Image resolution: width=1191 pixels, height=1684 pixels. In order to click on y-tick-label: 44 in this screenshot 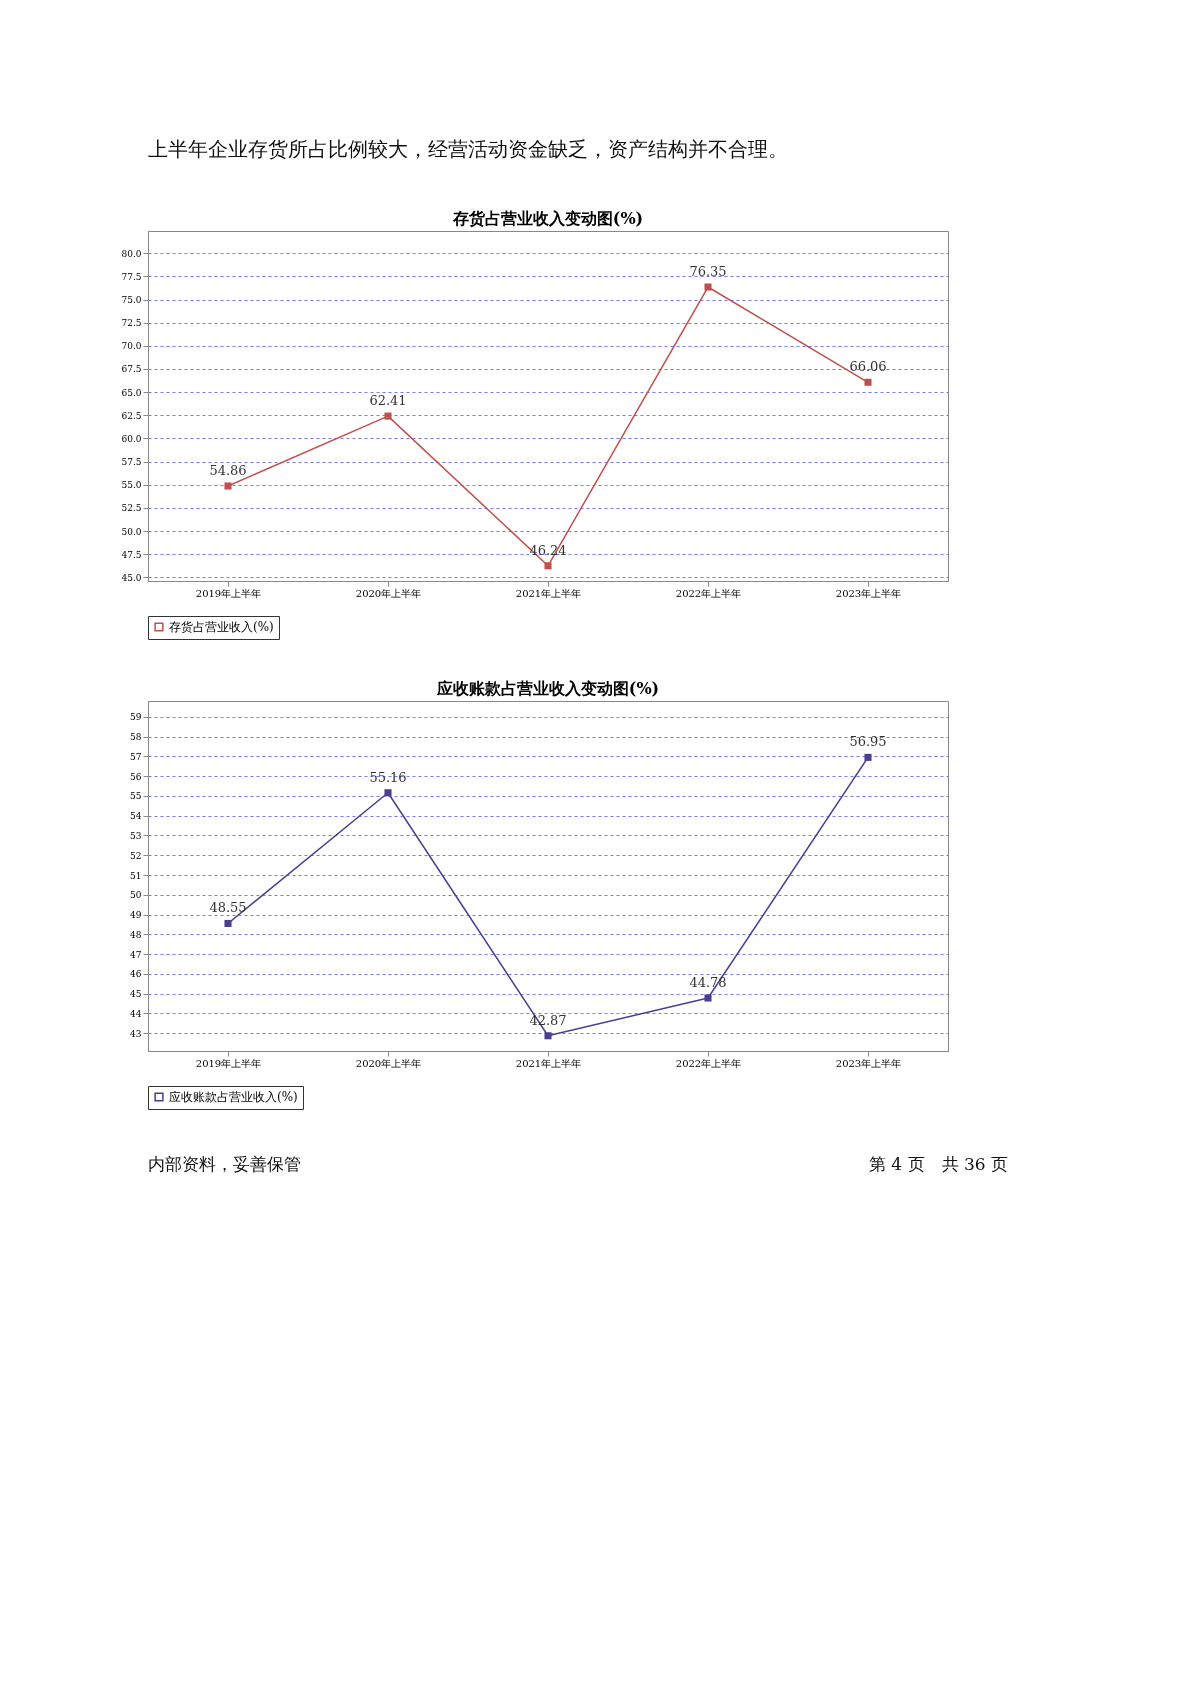, I will do `click(136, 1013)`.